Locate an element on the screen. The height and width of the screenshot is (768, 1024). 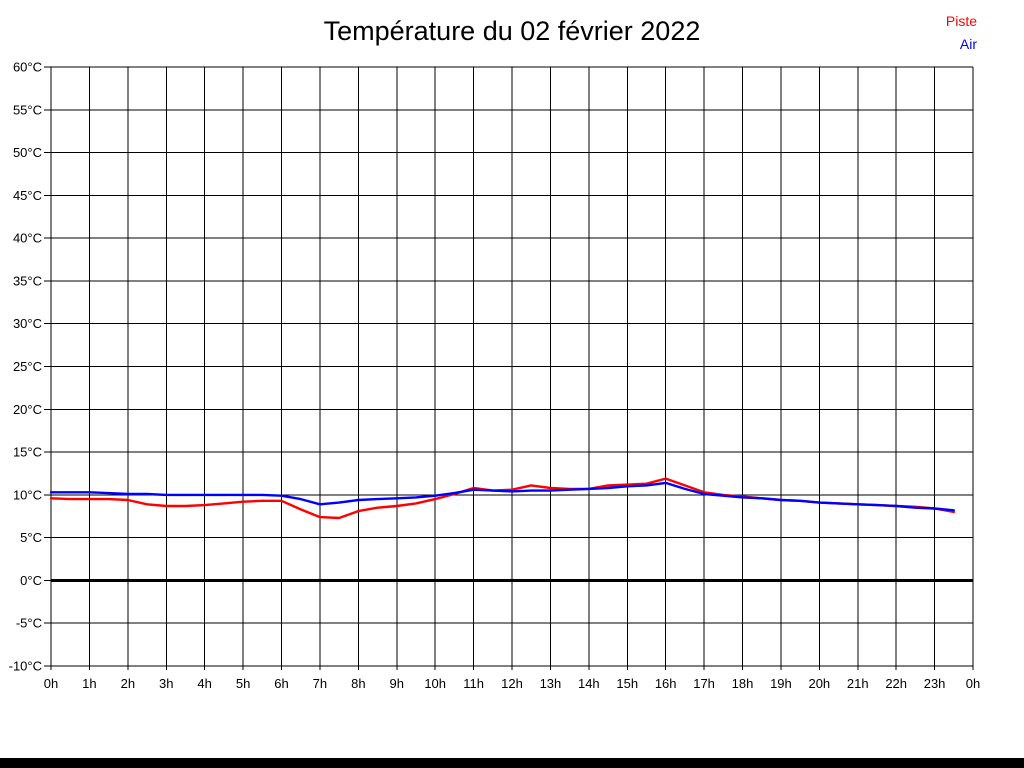
x-tick-label: 11h is located at coordinates (473, 683).